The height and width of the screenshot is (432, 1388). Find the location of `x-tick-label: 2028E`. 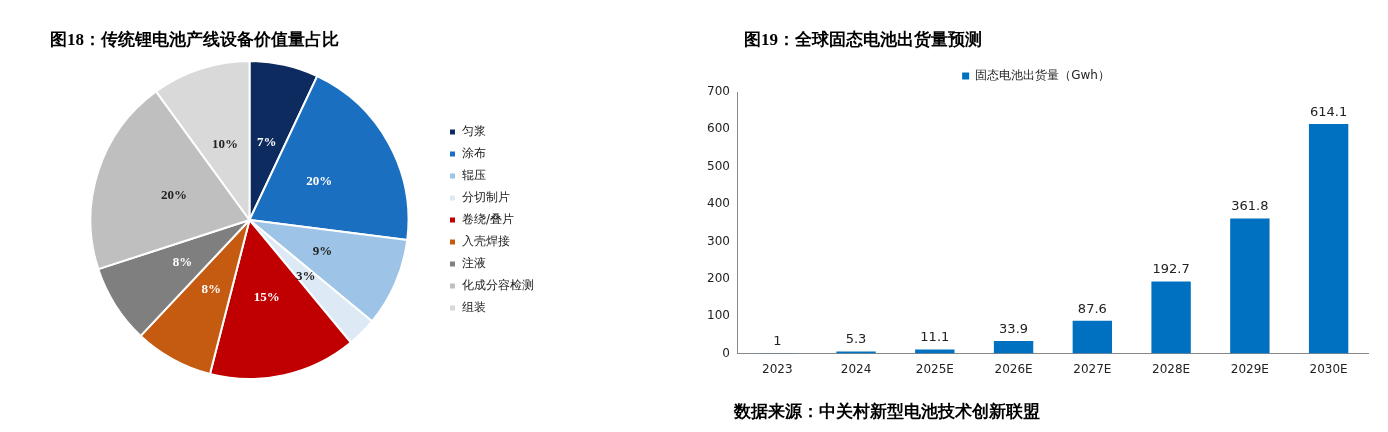

x-tick-label: 2028E is located at coordinates (1171, 368).